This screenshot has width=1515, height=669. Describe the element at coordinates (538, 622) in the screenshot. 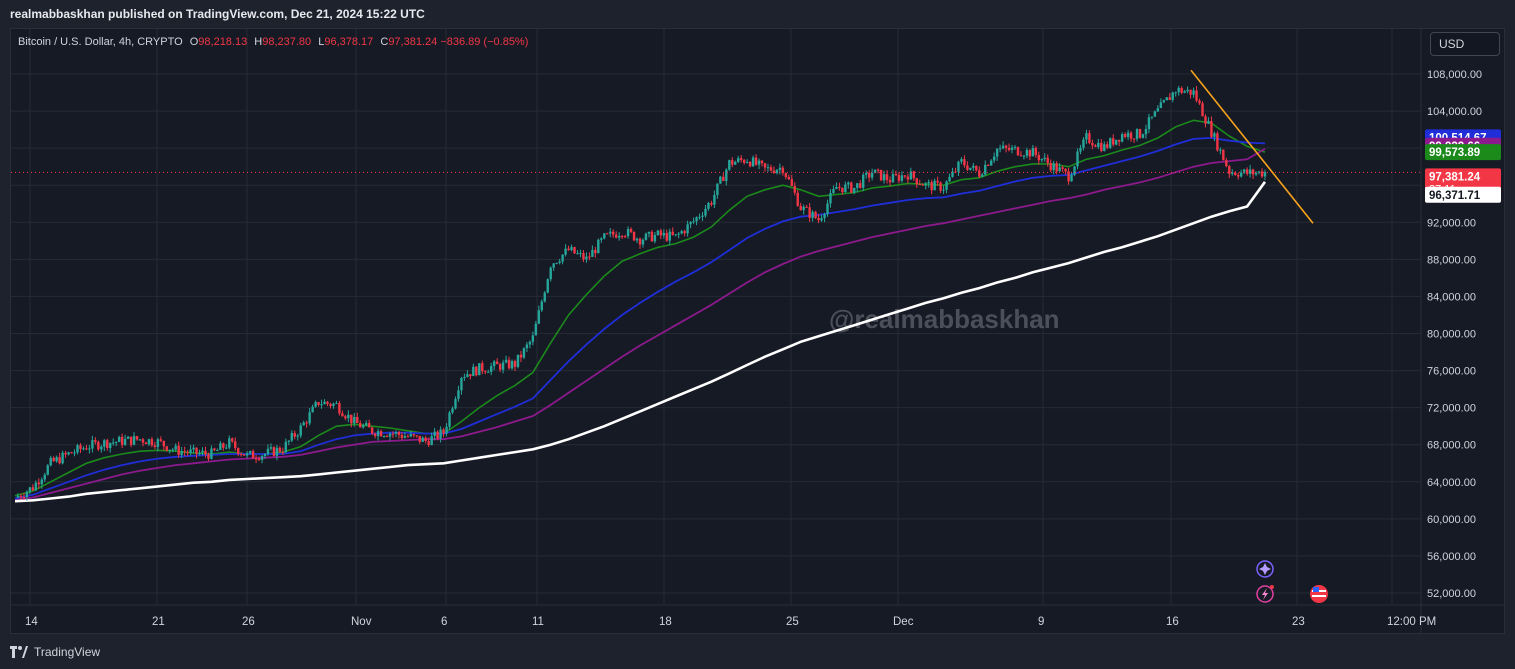

I see `x-tick-label: 11` at that location.